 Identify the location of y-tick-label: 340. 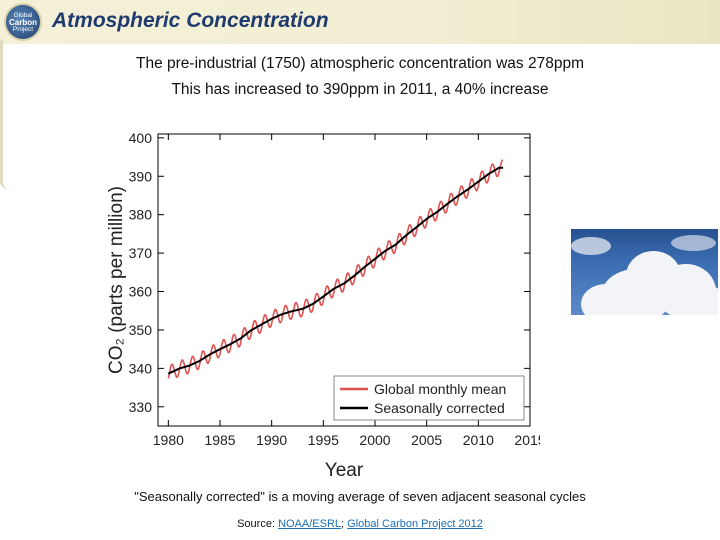
(141, 368).